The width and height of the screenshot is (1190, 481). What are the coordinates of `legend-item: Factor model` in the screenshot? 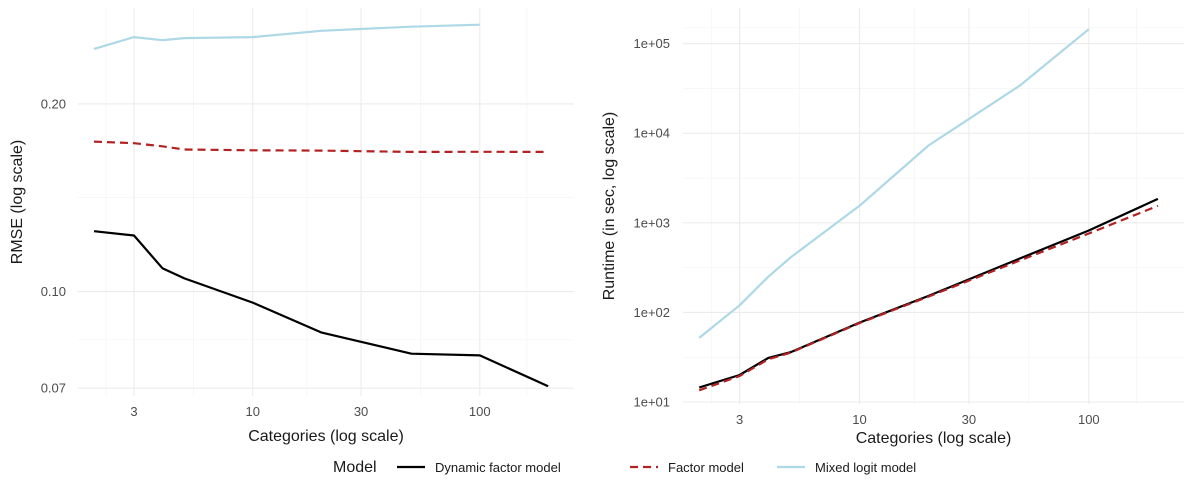 It's located at (687, 467).